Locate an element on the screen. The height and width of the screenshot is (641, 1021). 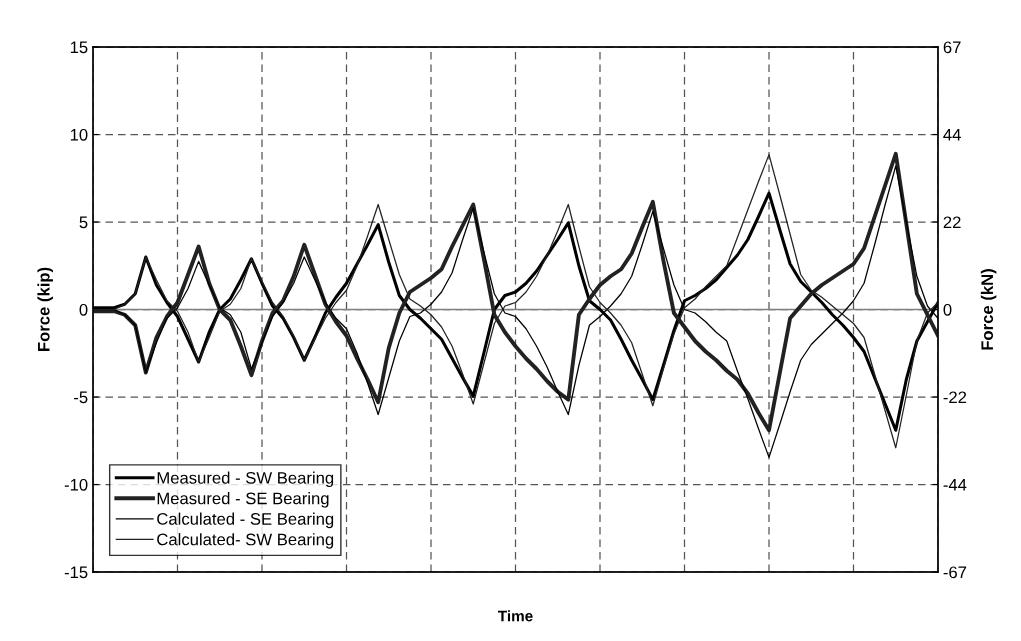
y-tick-label: -5 is located at coordinates (81, 397).